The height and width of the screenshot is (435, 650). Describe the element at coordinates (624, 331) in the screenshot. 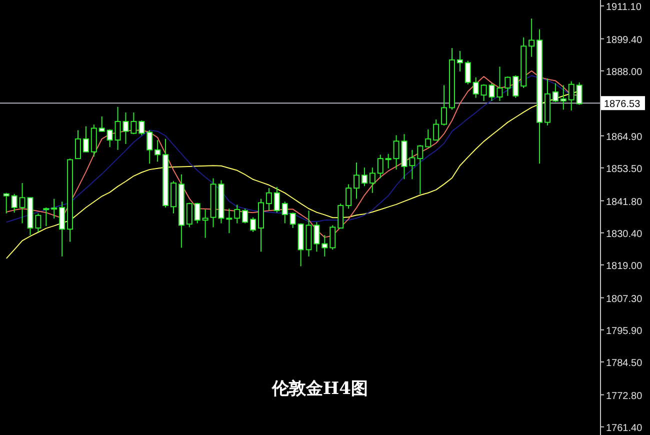

I see `y-tick-label: 1795.90` at that location.